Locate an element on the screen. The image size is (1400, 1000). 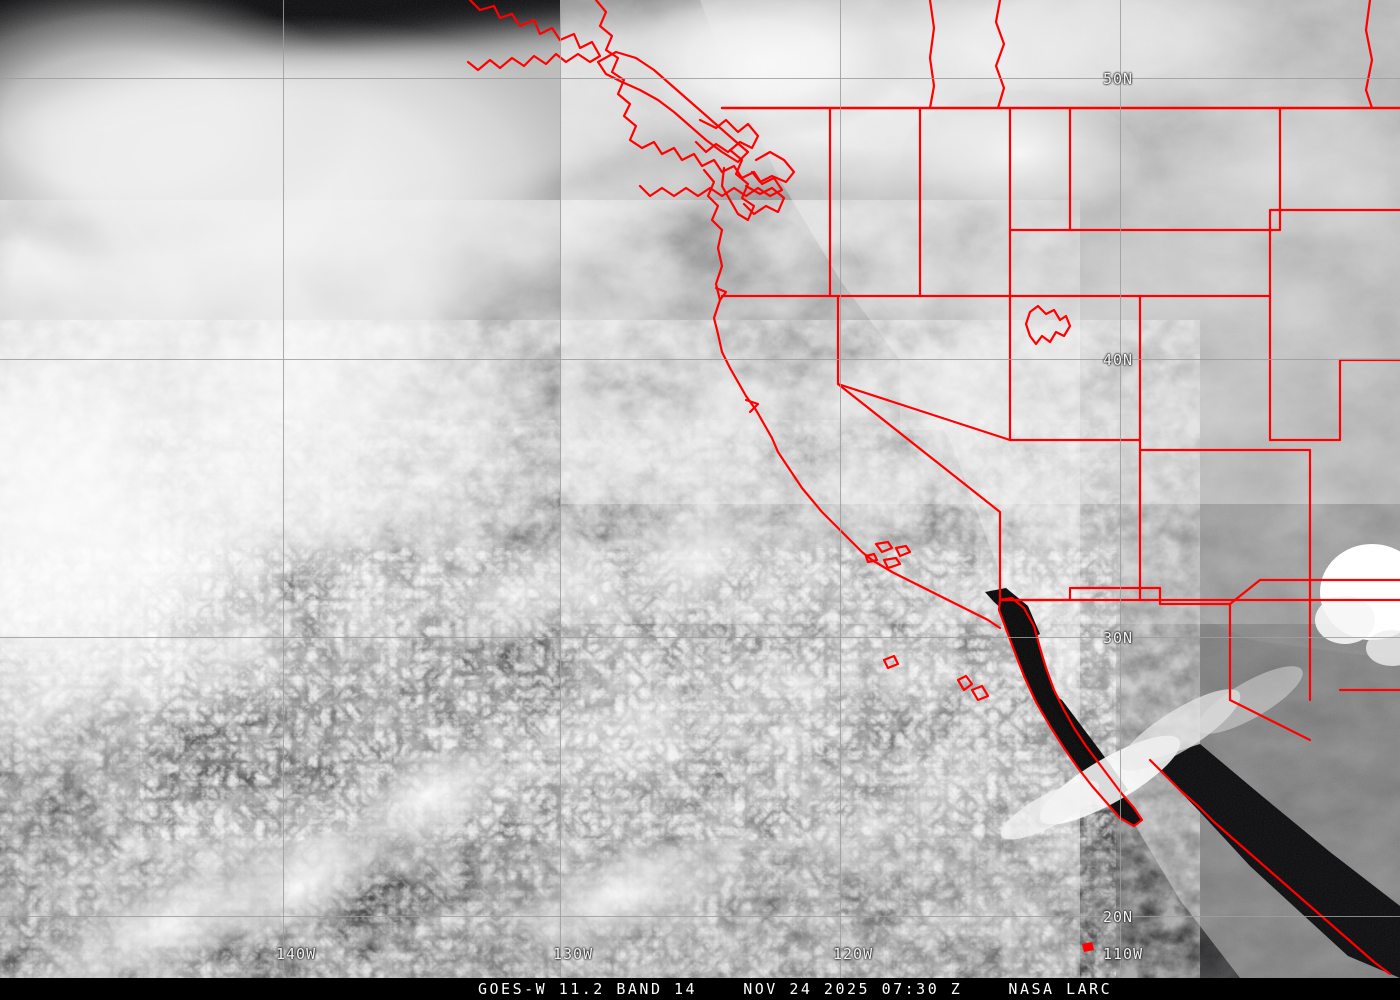
gridline-lat-20n is located at coordinates (700, 916).